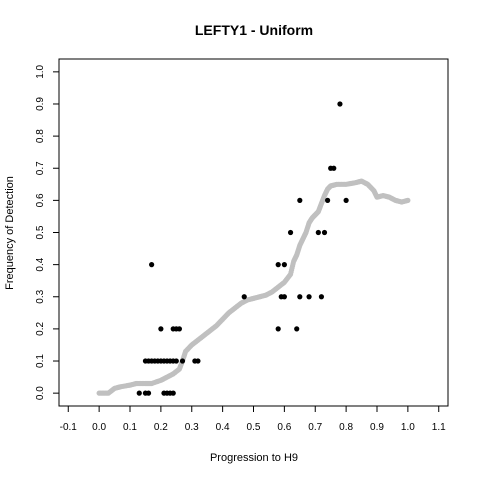  I want to click on y-tick-label: 0.4, so click(40, 264).